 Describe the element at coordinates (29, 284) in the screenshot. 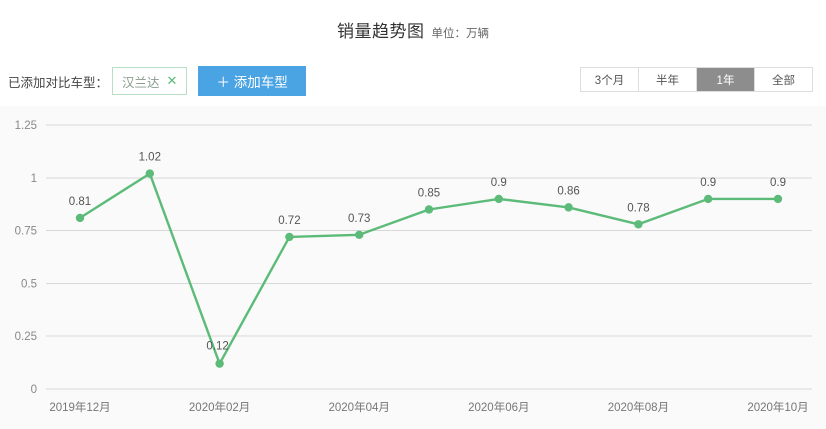

I see `y-axis-tick-label: 0.5` at that location.